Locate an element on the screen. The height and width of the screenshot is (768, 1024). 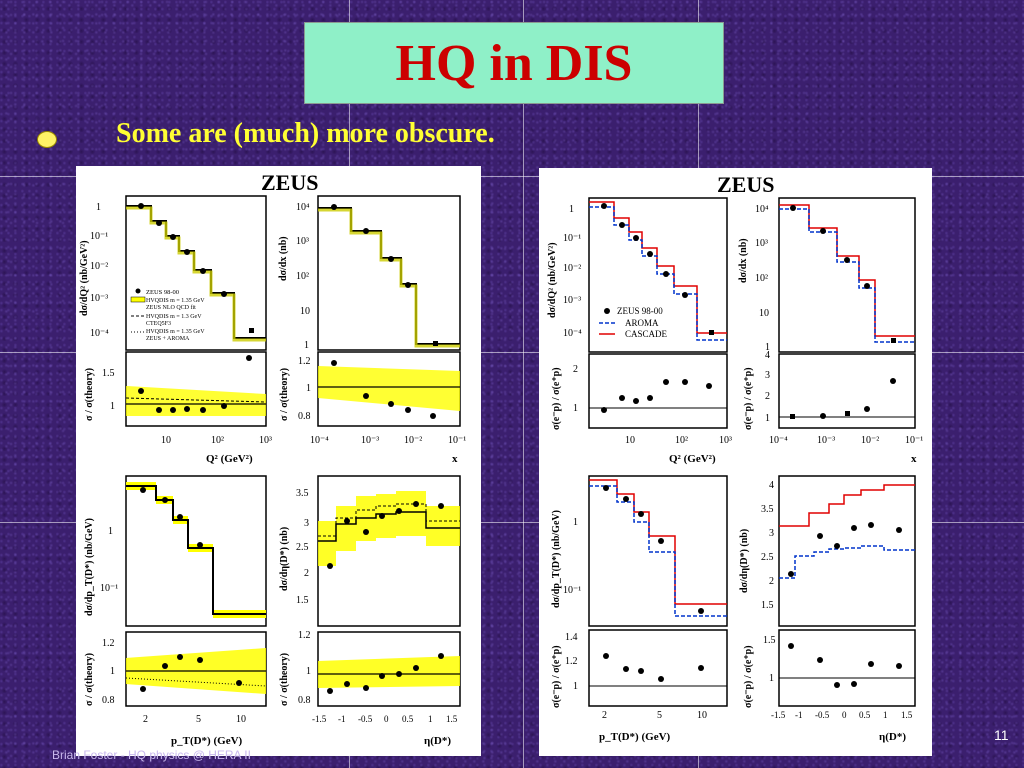
figure-header: ZEUS is located at coordinates (289, 182).